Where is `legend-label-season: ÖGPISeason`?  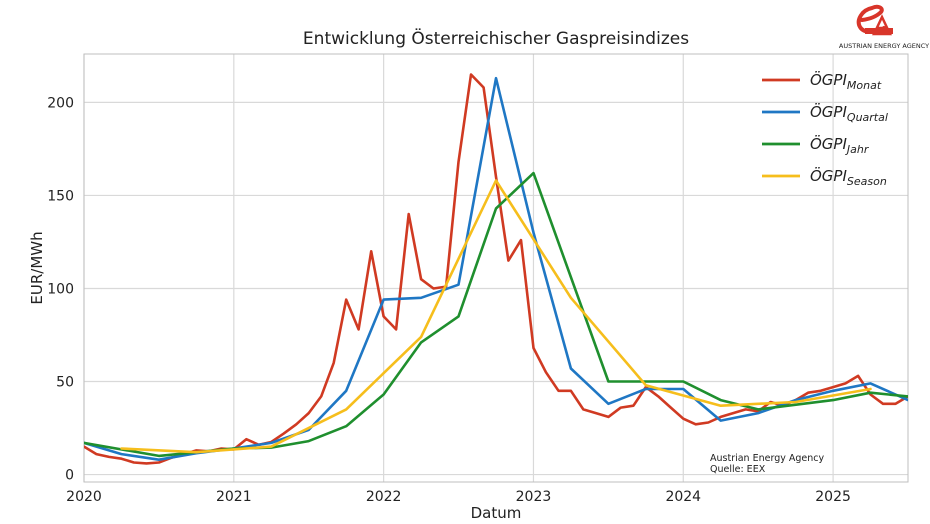
legend-label-season: ÖGPISeason is located at coordinates (848, 177).